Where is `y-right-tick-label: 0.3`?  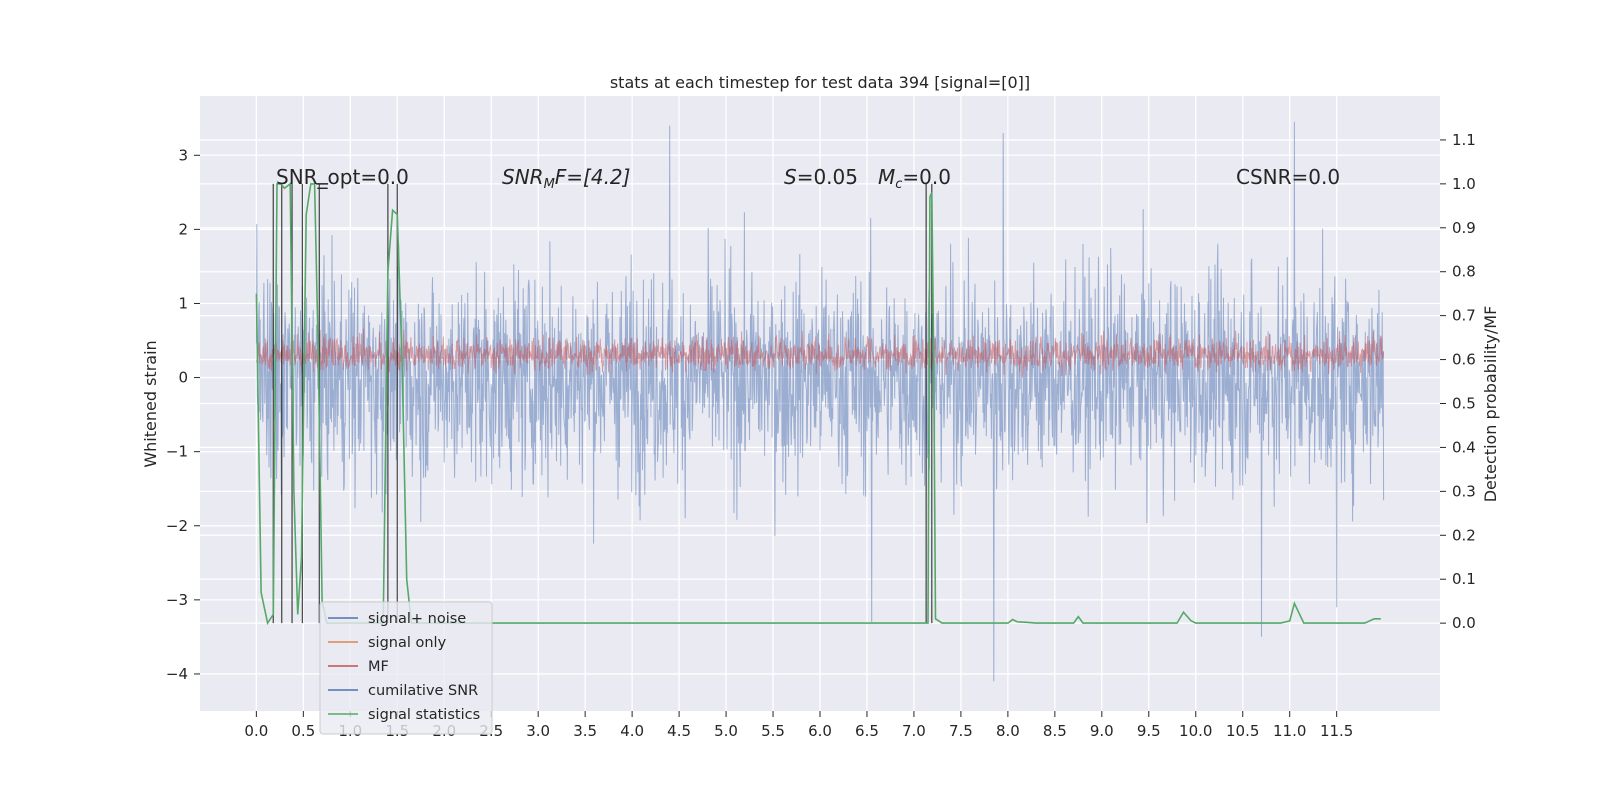 y-right-tick-label: 0.3 is located at coordinates (1464, 491).